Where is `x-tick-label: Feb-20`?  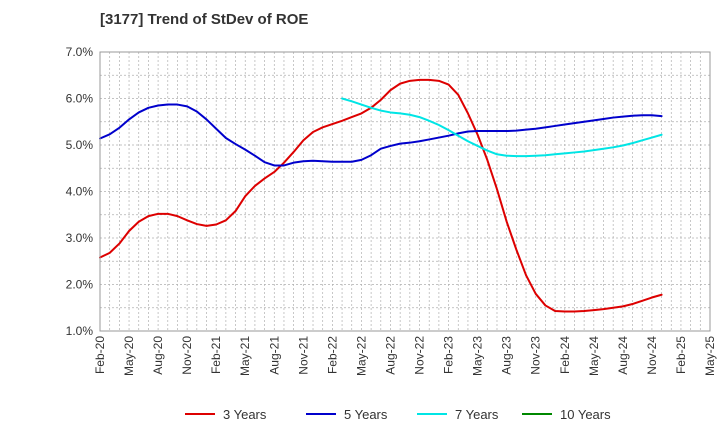
x-tick-label: Feb-20 is located at coordinates (100, 355).